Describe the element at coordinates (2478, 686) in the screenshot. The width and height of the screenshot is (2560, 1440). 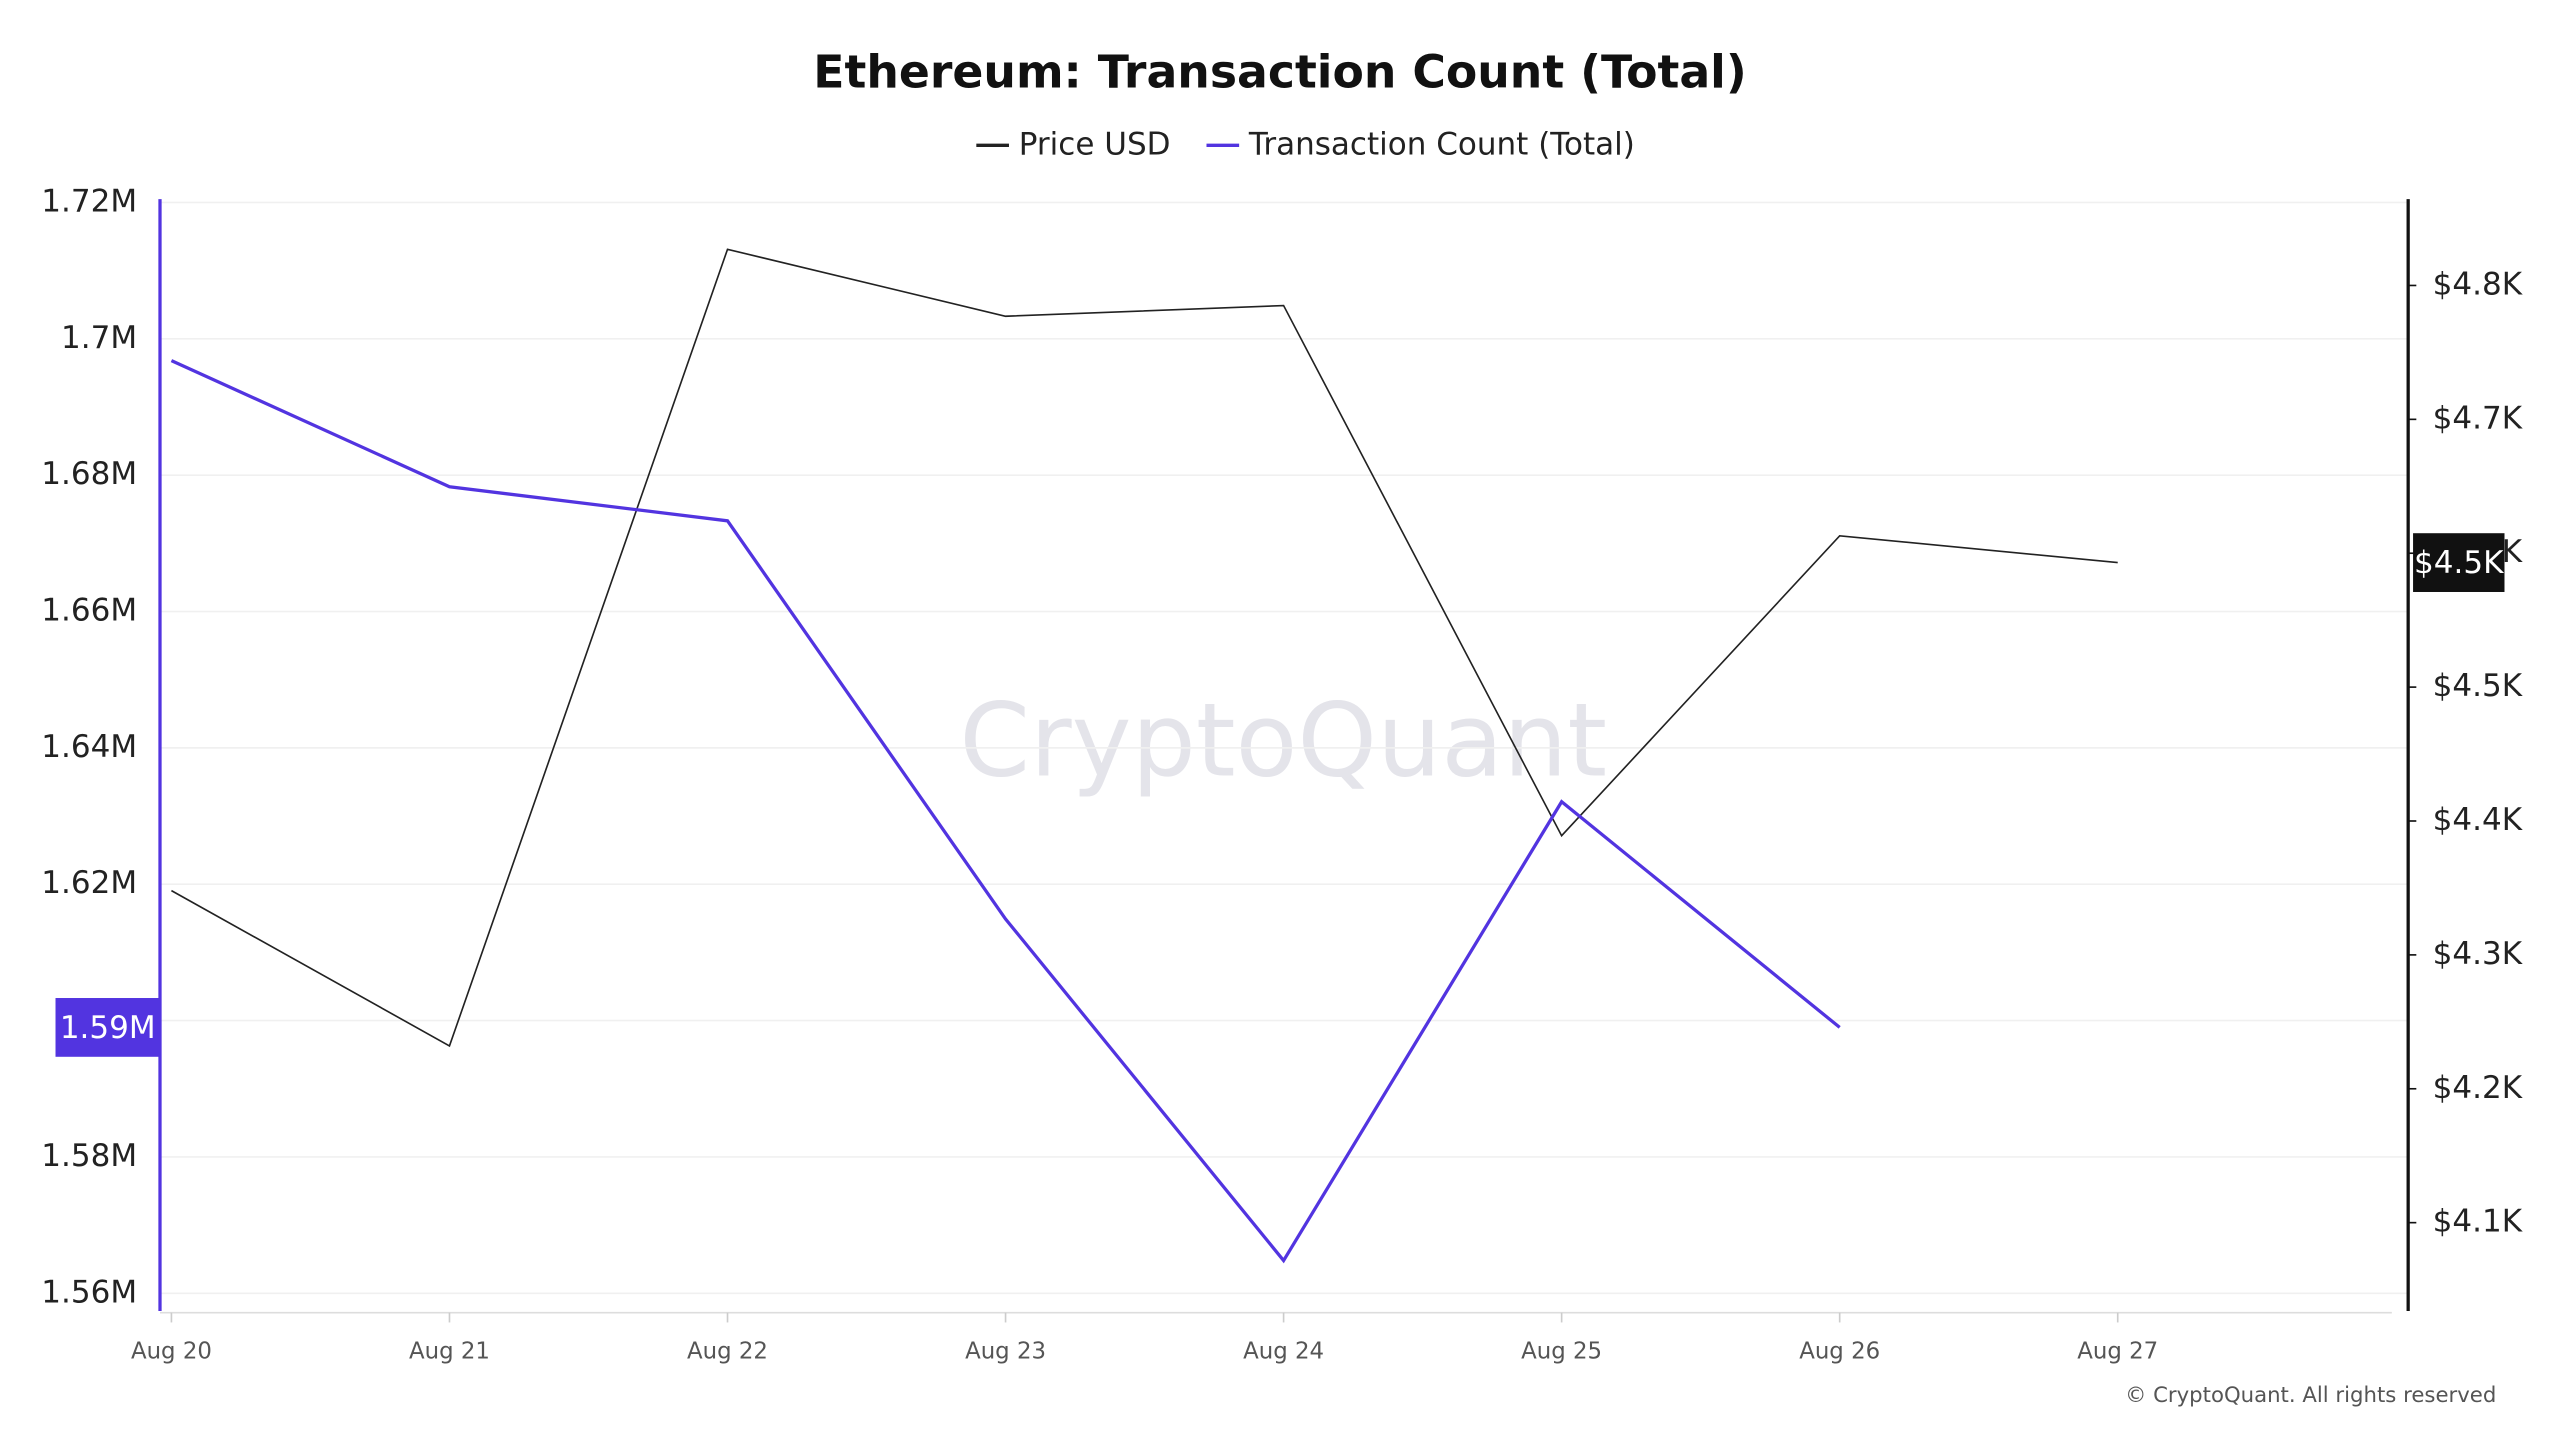
I see `y2-tick-label: $4.5K` at that location.